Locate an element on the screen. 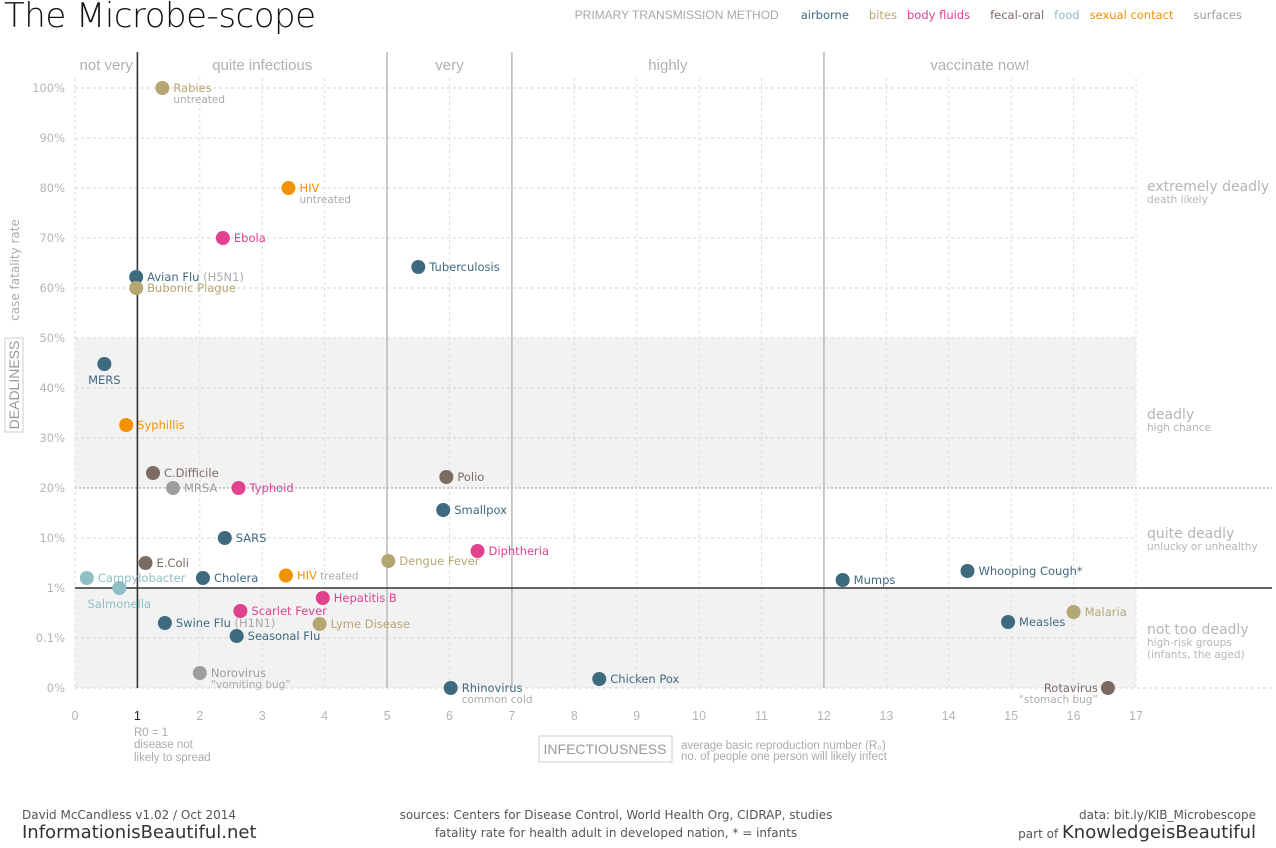 This screenshot has height=848, width=1276. data-point-tuberculosis is located at coordinates (418, 267).